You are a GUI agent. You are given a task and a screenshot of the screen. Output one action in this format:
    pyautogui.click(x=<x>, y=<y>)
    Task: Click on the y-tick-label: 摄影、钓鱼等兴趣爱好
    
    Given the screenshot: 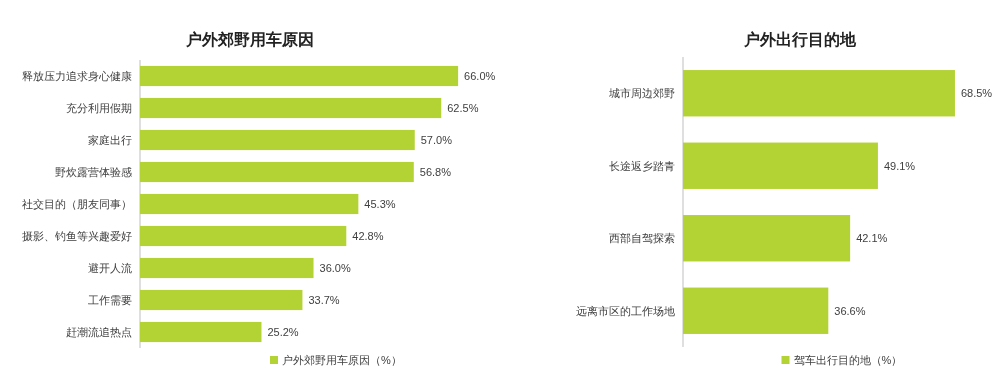 What is the action you would take?
    pyautogui.click(x=77, y=236)
    